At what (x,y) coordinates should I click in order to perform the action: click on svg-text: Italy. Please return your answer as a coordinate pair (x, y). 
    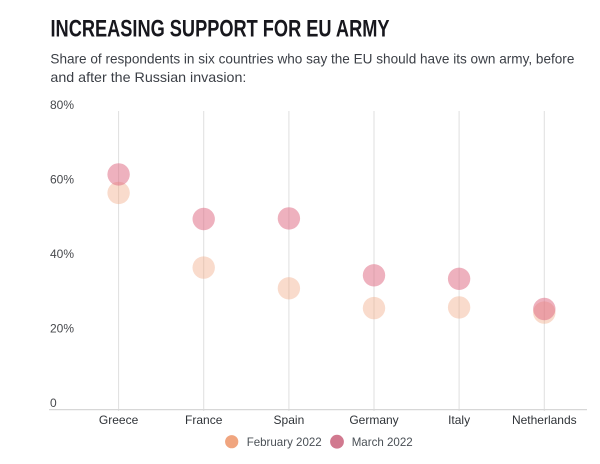
    Looking at the image, I should click on (459, 420).